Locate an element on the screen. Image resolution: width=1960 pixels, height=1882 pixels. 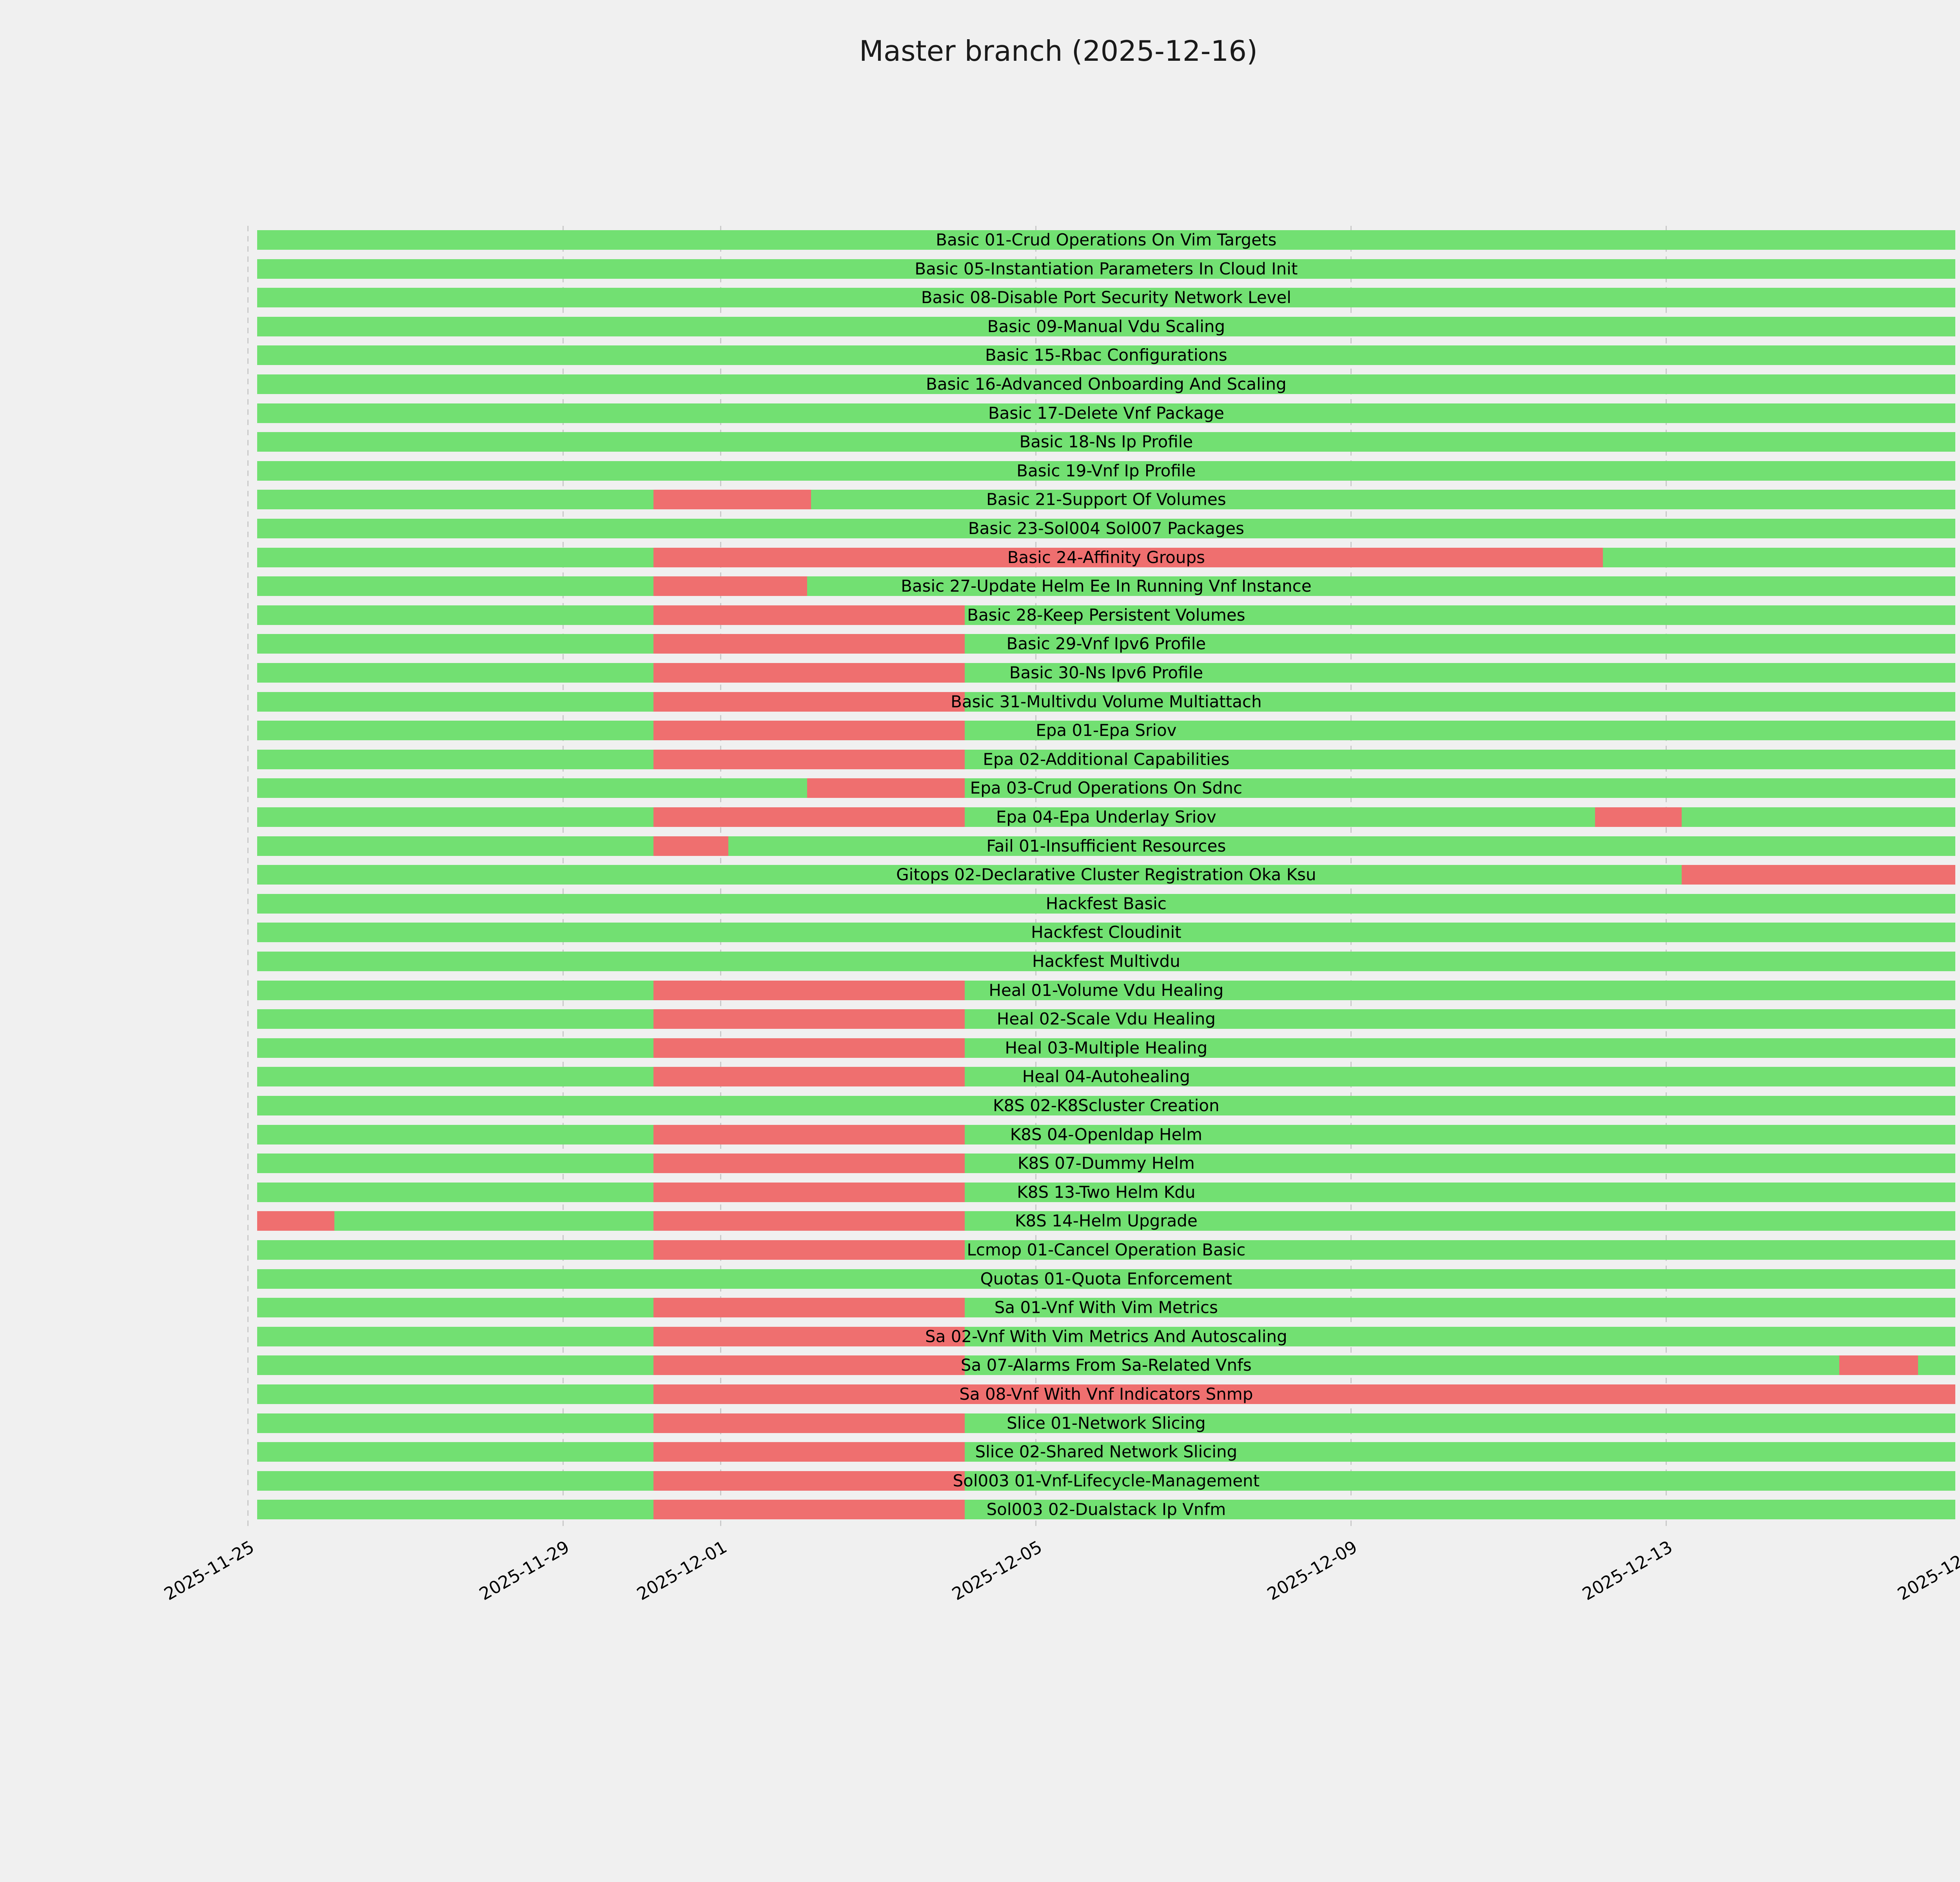
test-label: Basic 01-Crud Operations On Vim Targets is located at coordinates (1106, 239).